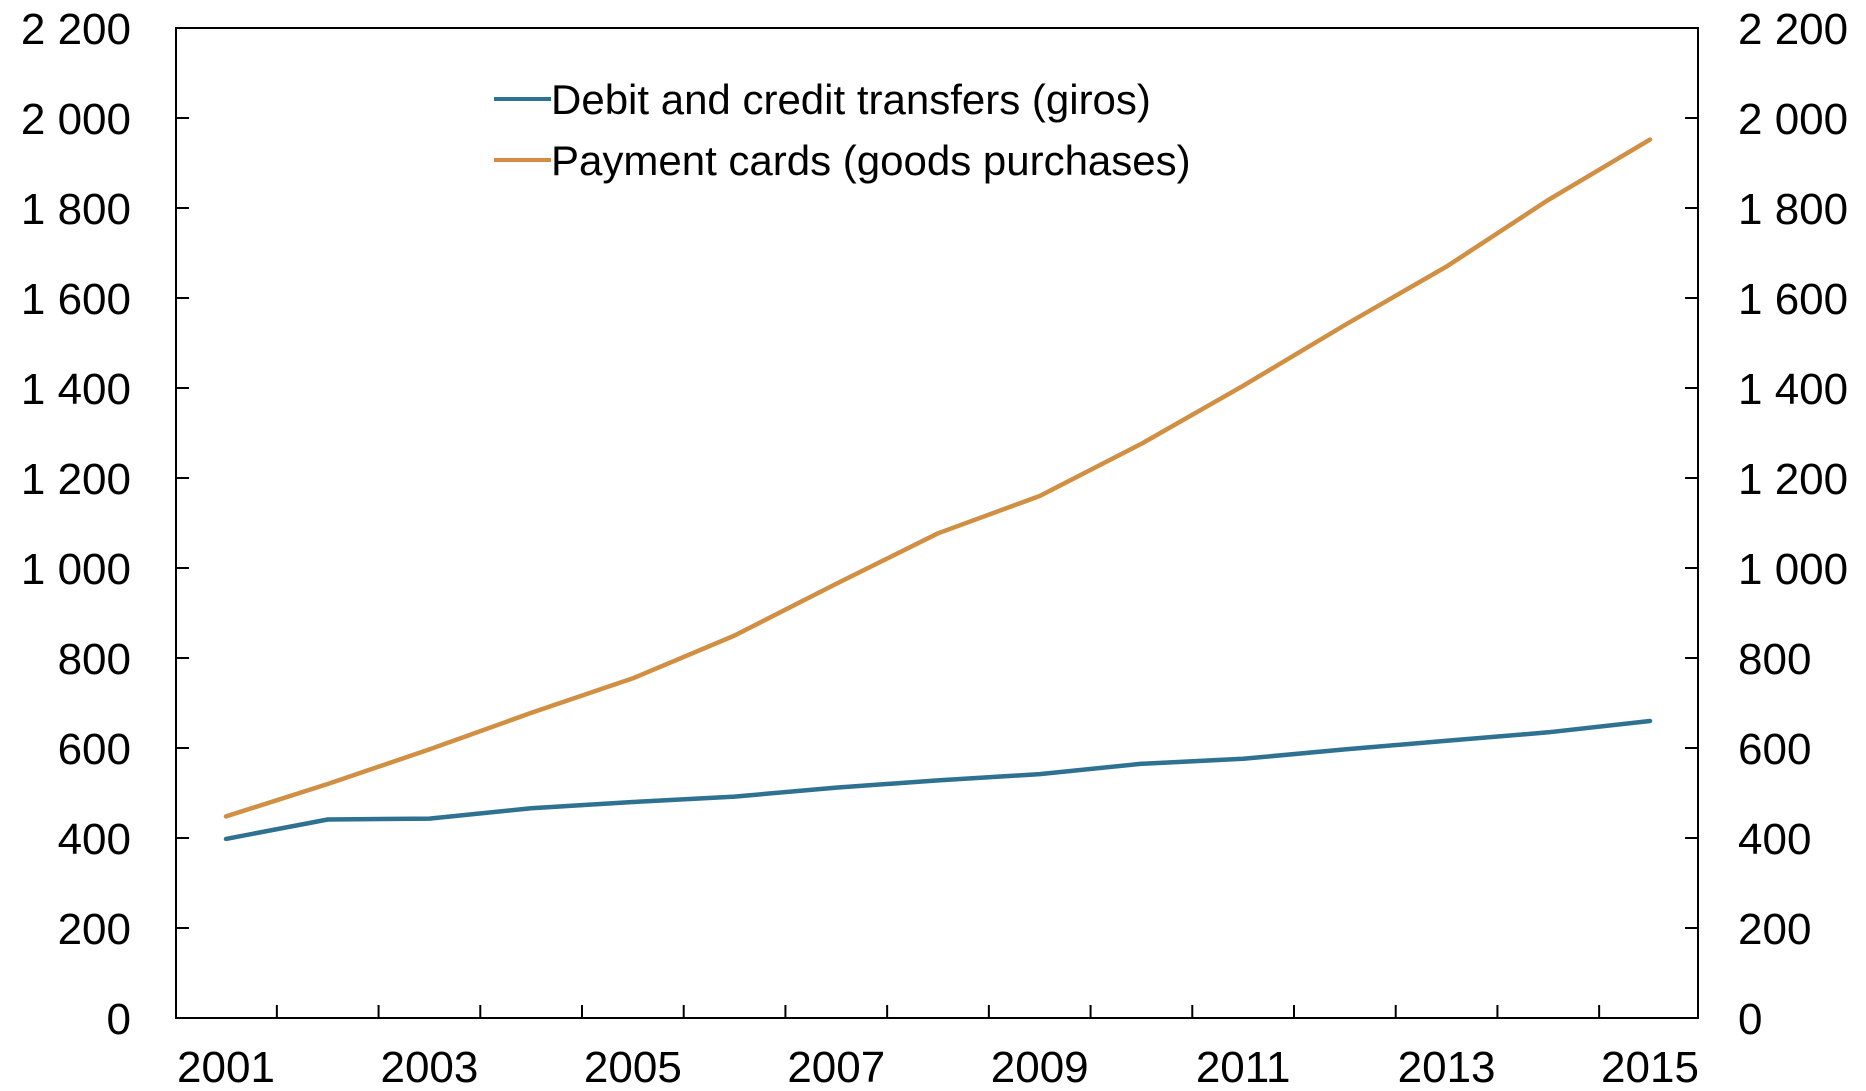  What do you see at coordinates (1650, 1067) in the screenshot?
I see `x-tick-label: 2015` at bounding box center [1650, 1067].